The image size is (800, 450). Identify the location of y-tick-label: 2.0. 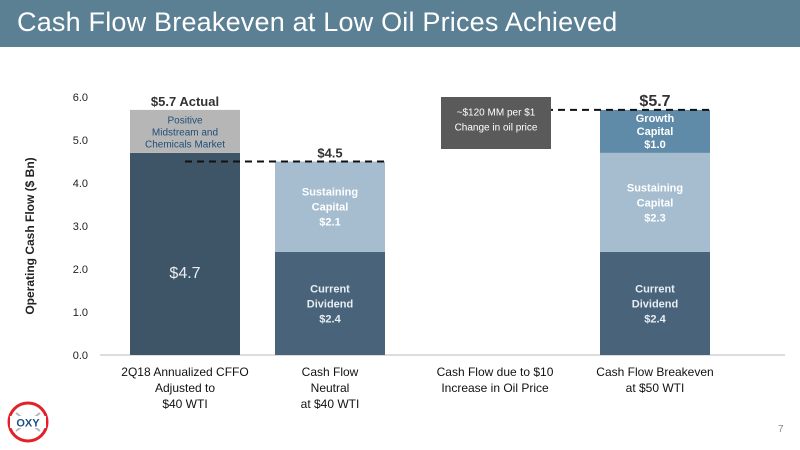
(80, 270).